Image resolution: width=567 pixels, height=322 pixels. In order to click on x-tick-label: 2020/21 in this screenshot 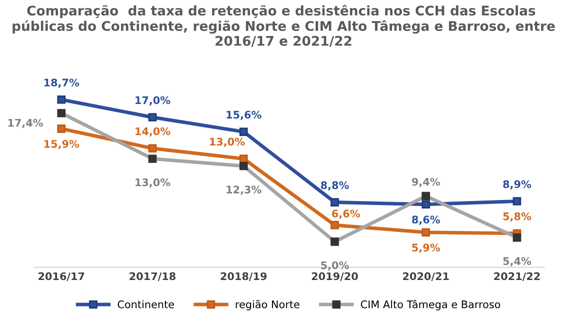, I will do `click(426, 277)`.